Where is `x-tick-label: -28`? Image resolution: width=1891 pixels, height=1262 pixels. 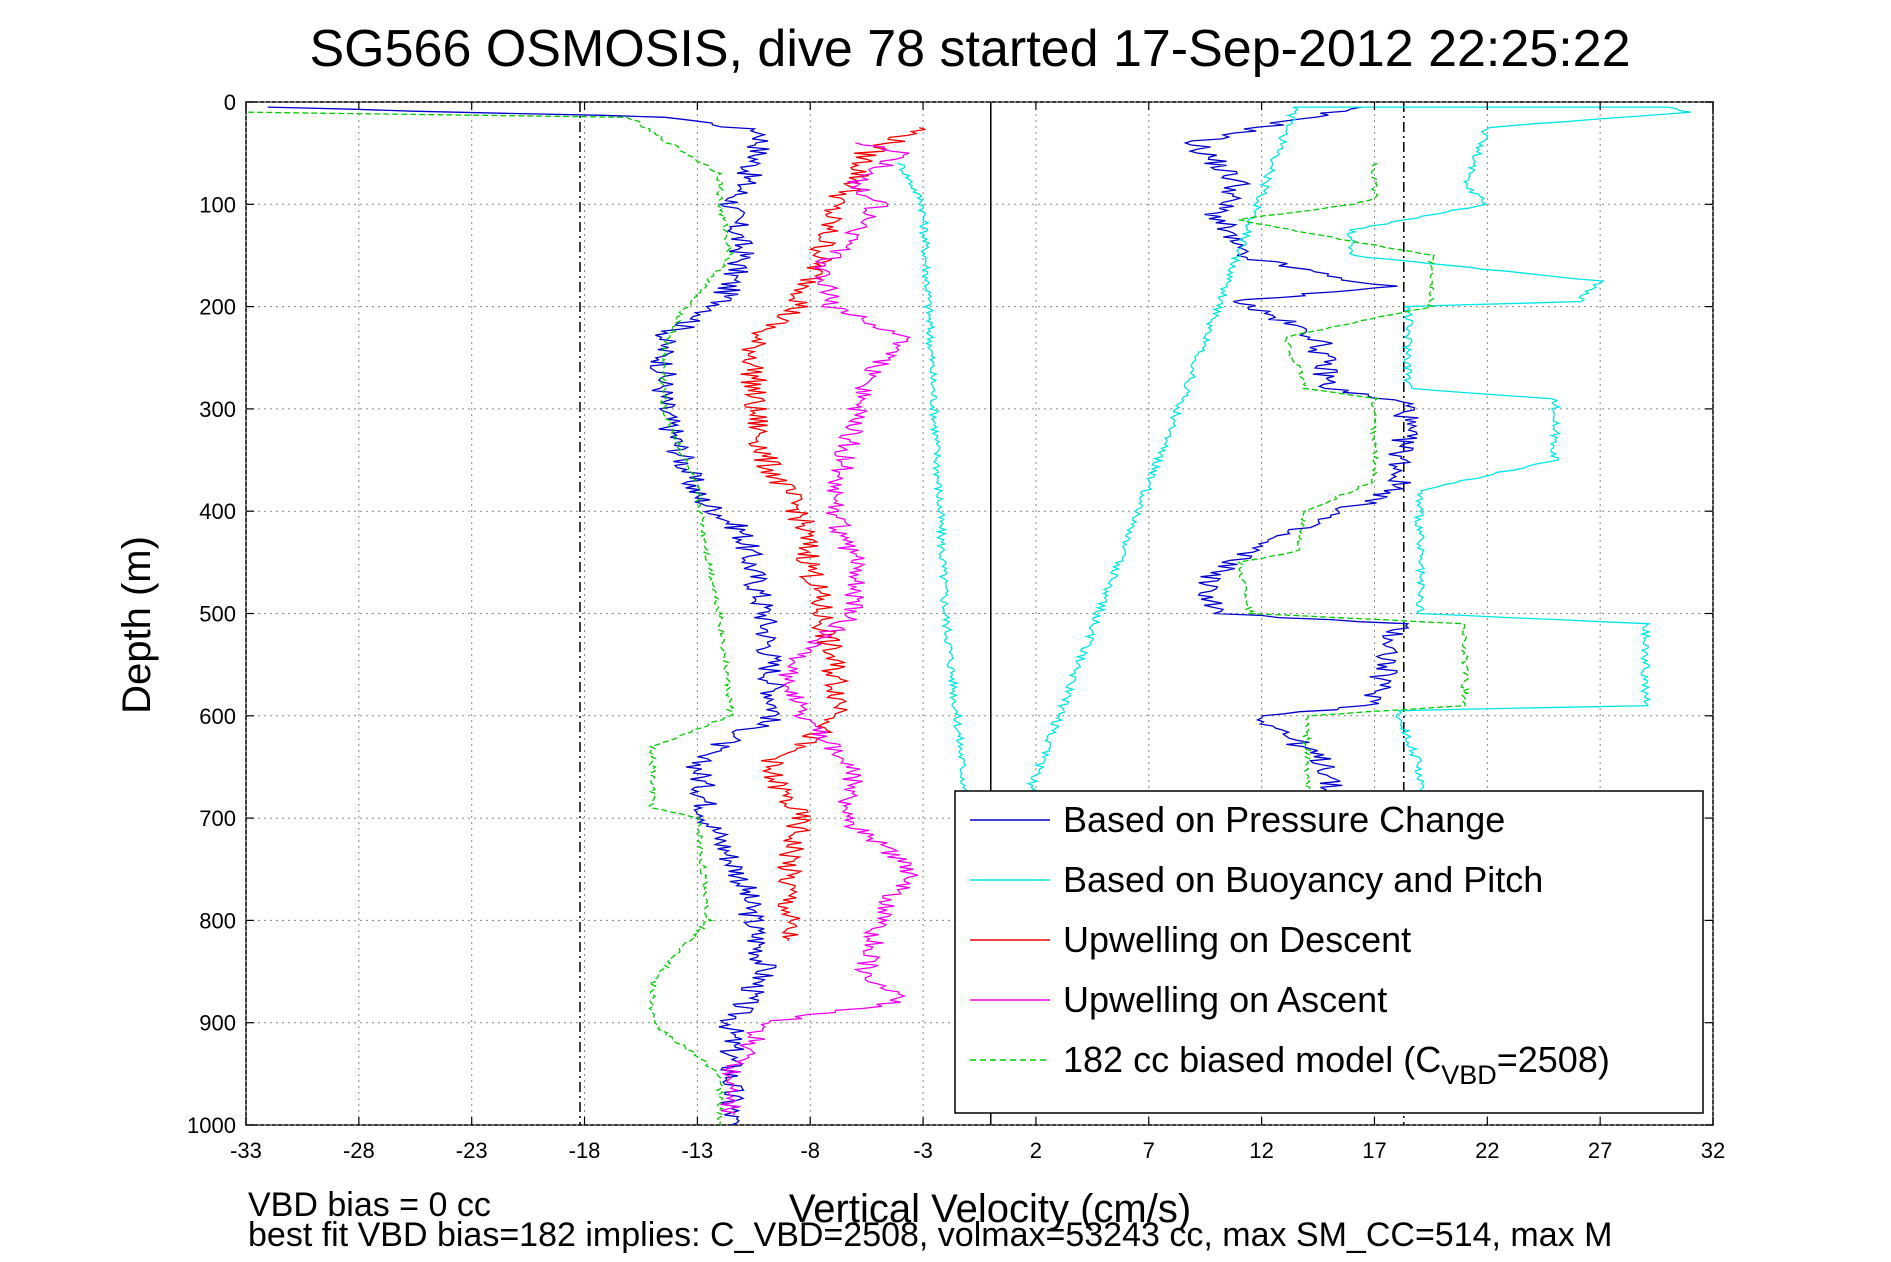
x-tick-label: -28 is located at coordinates (359, 1150).